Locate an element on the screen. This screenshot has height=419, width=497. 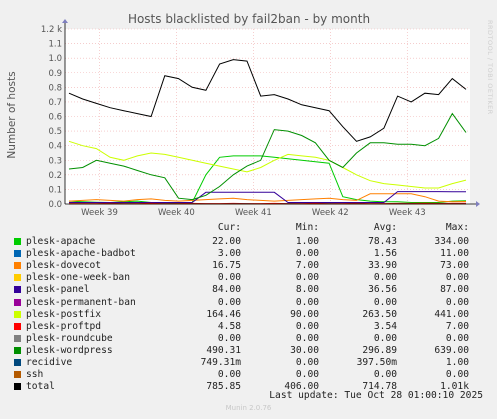
legend-series-name: plesk-apache is located at coordinates (61, 241).